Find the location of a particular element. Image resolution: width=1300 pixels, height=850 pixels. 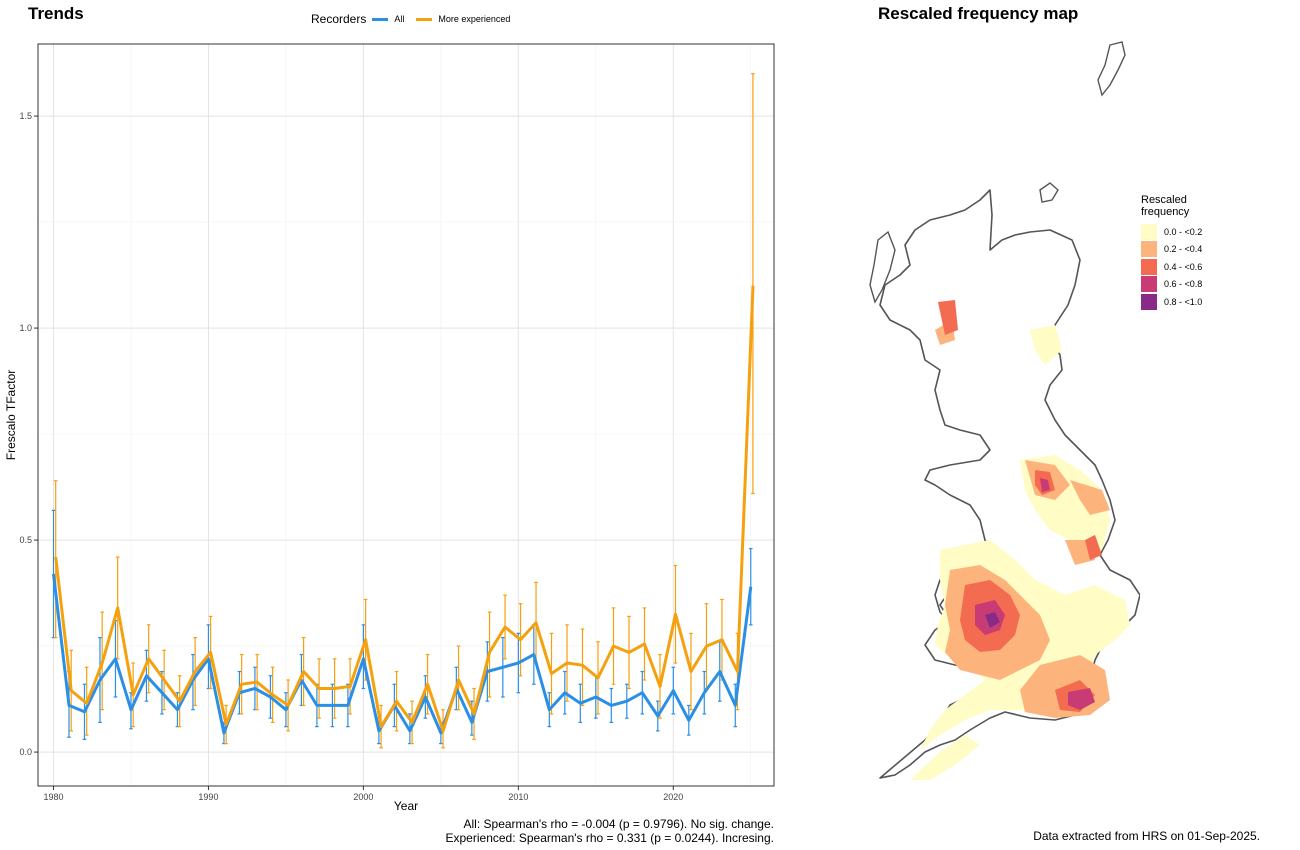

legend-item-experienced: More experienced is located at coordinates (474, 19).